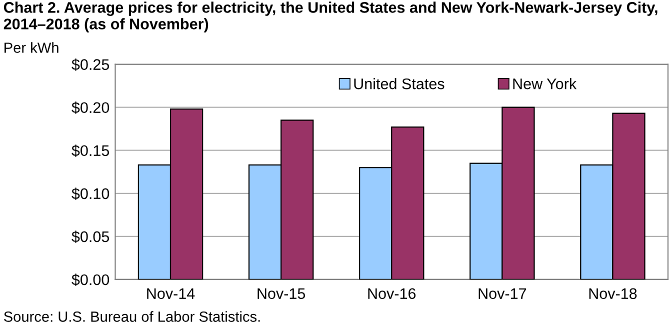 The image size is (670, 328). Describe the element at coordinates (132, 316) in the screenshot. I see `source-note: Source: U.S. Bureau of Labor Statistics.` at that location.